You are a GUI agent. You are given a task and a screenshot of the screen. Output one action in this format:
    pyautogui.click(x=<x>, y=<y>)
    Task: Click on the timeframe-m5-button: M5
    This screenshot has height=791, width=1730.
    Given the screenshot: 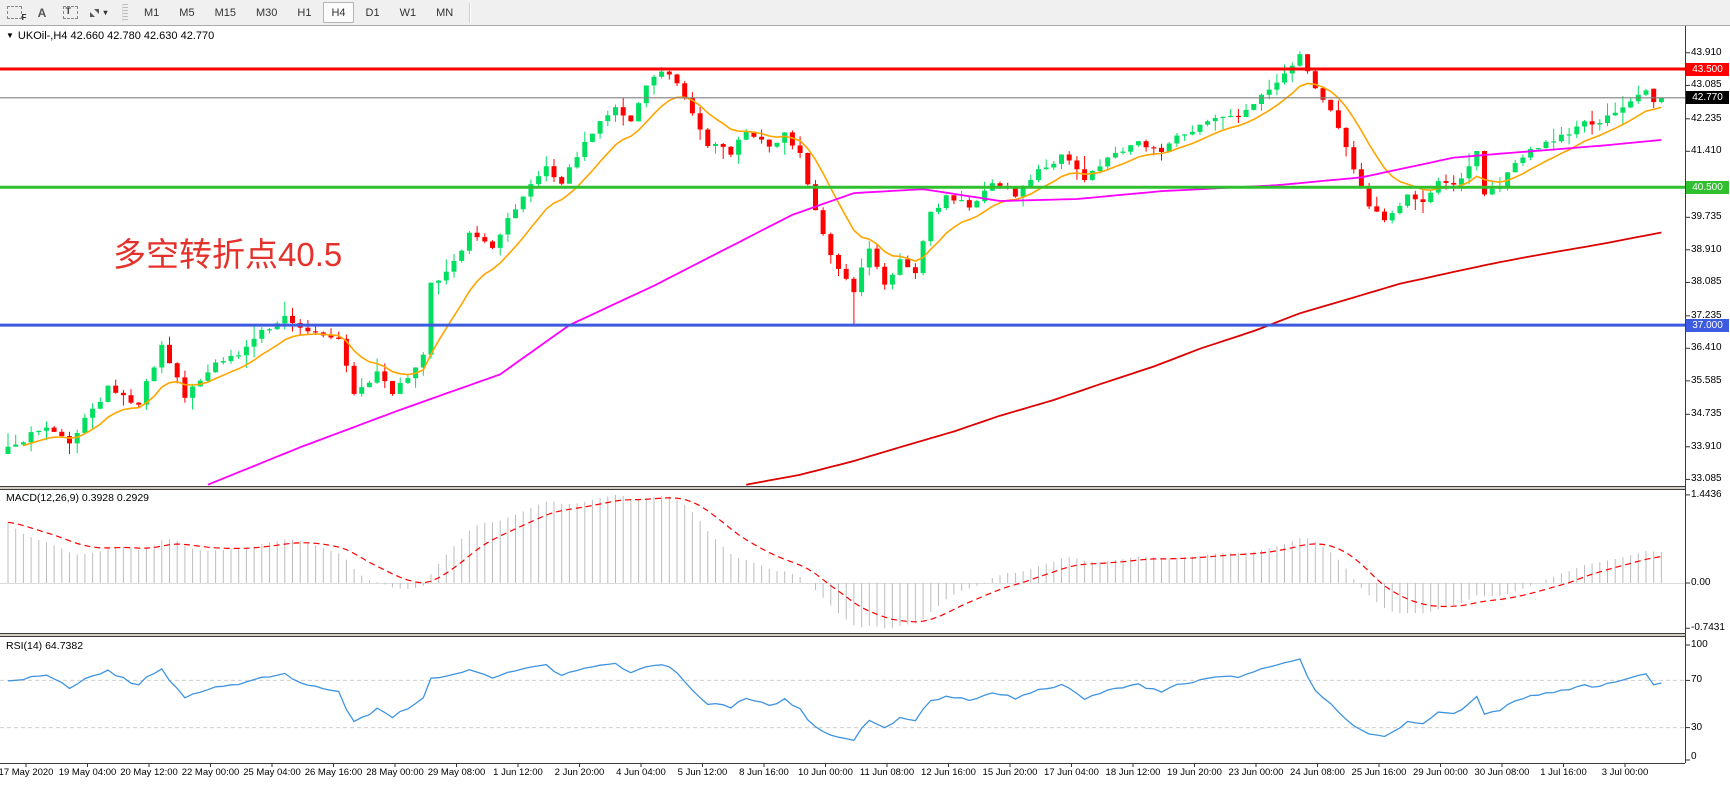 What is the action you would take?
    pyautogui.click(x=187, y=12)
    